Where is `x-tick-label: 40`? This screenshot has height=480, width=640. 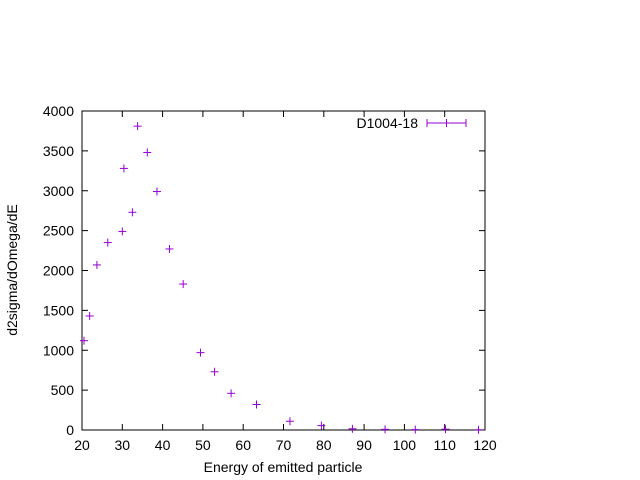 x-tick-label: 40 is located at coordinates (163, 445).